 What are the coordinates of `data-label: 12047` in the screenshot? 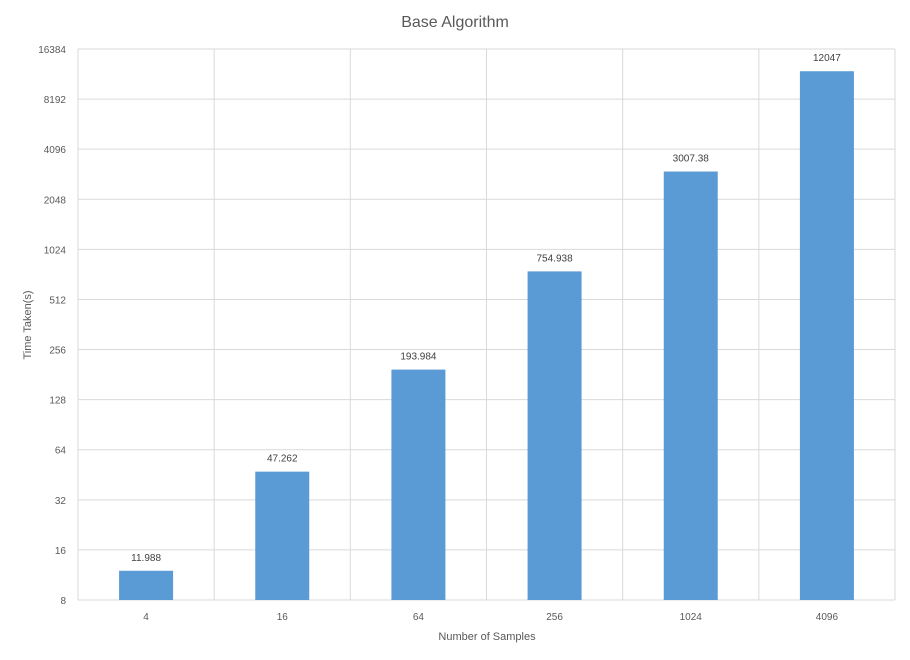 It's located at (827, 58).